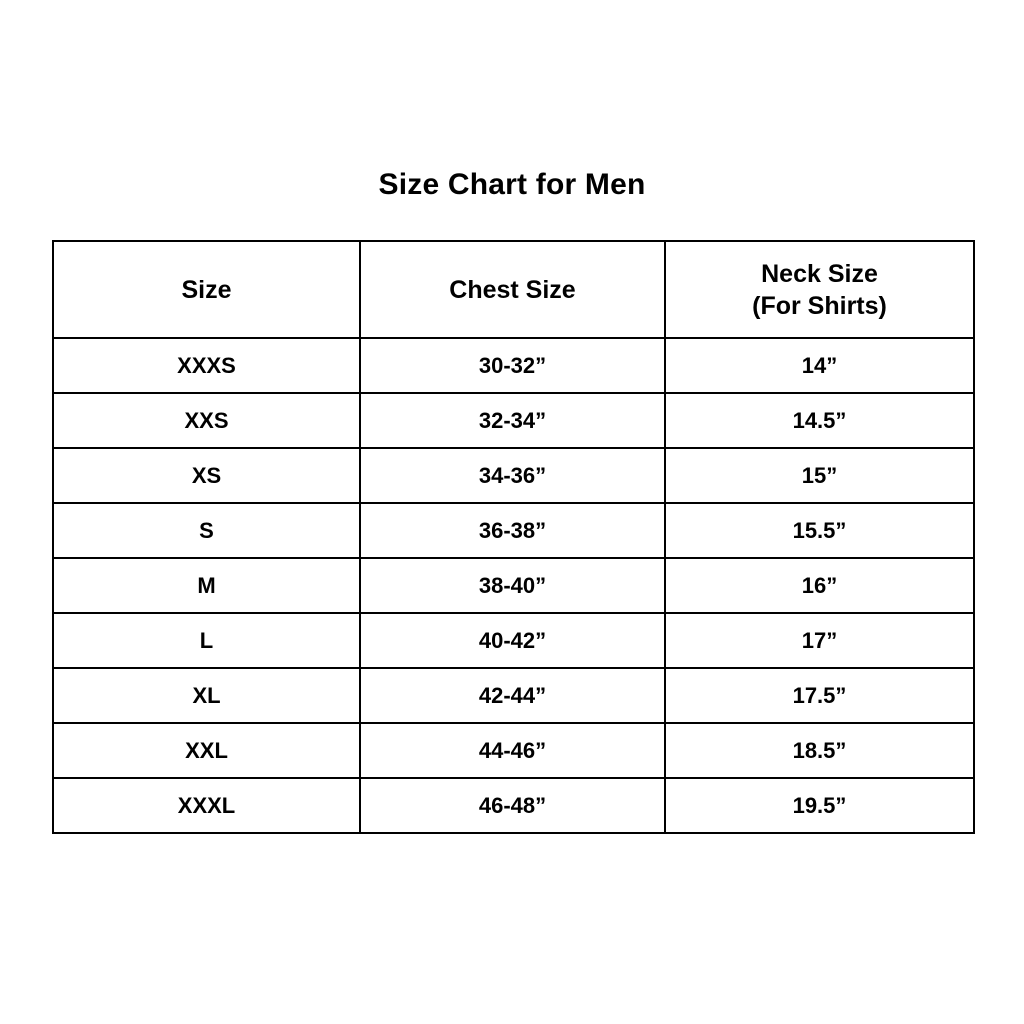  What do you see at coordinates (819, 585) in the screenshot?
I see `cell-neck: 16”` at bounding box center [819, 585].